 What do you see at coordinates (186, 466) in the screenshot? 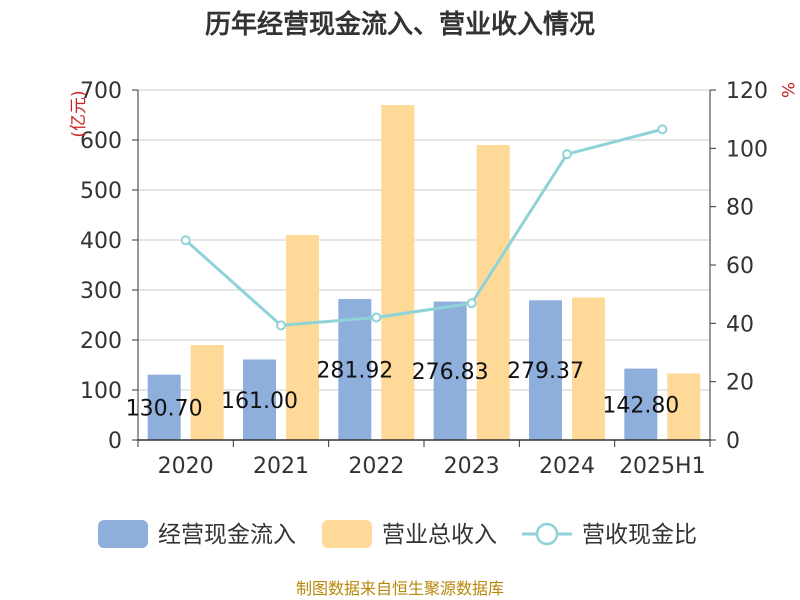
I see `x-tick-label: 2020` at bounding box center [186, 466].